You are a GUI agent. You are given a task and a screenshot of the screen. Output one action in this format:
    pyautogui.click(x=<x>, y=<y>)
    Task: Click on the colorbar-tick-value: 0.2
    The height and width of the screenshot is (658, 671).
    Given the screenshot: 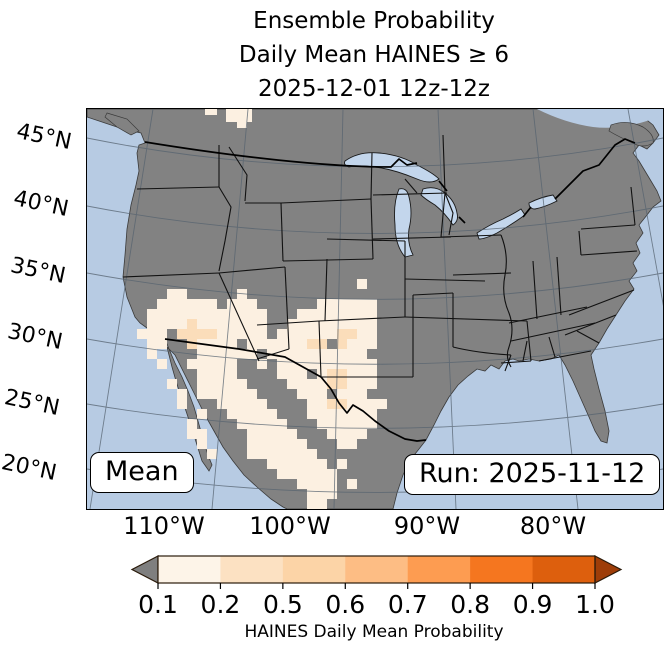 What is the action you would take?
    pyautogui.click(x=220, y=604)
    